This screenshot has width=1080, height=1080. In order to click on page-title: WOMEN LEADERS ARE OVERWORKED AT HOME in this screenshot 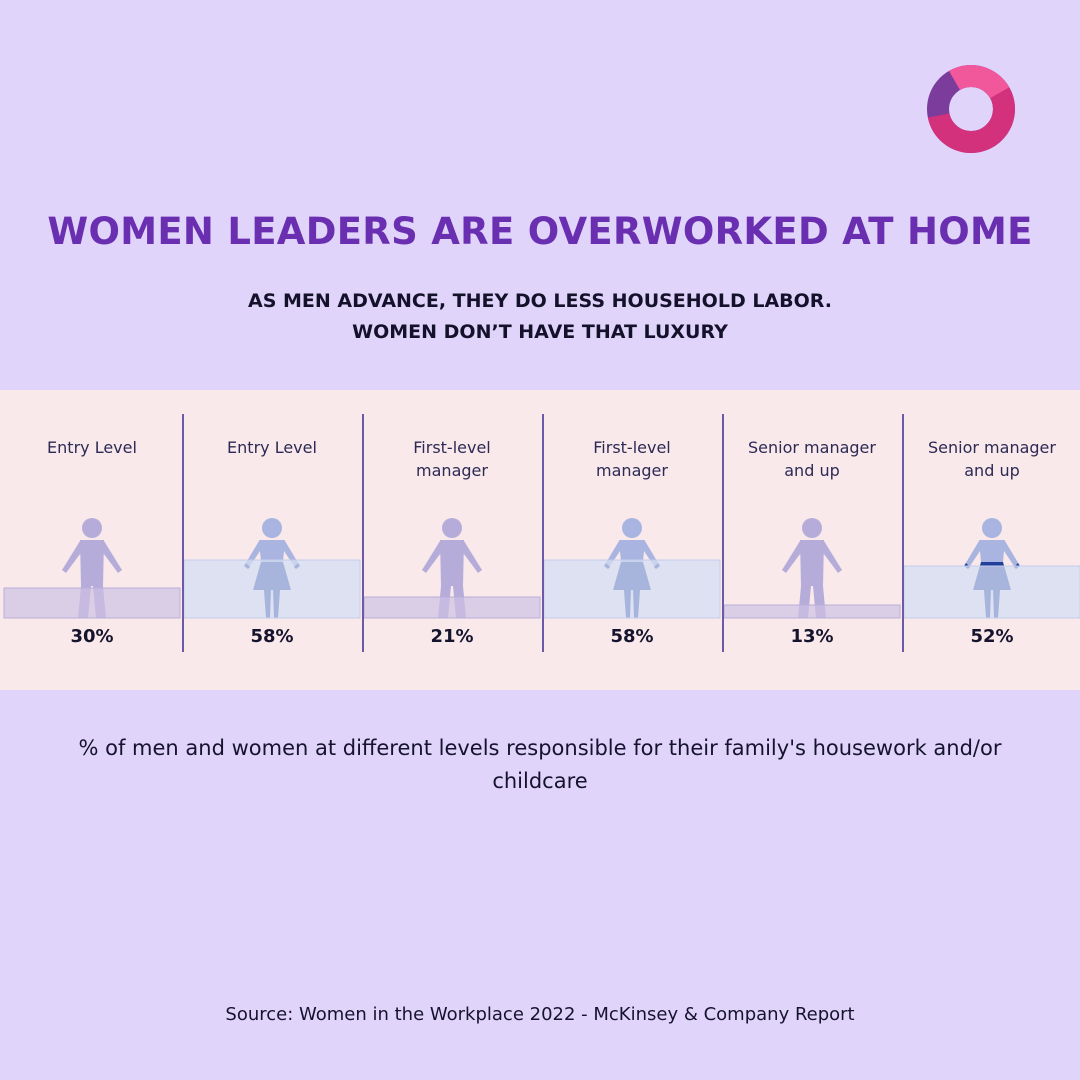, I will do `click(540, 231)`.